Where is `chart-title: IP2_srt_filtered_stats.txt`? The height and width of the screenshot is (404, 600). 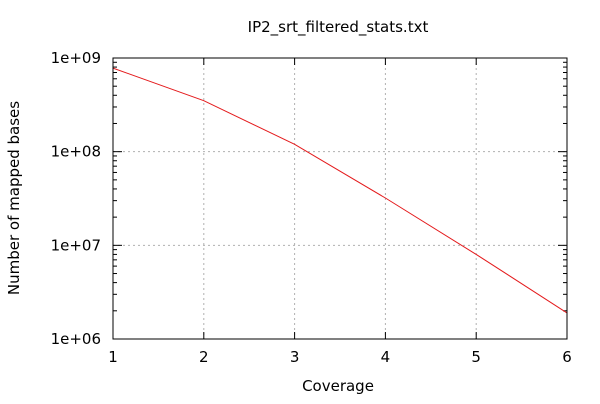
chart-title: IP2_srt_filtered_stats.txt is located at coordinates (338, 27).